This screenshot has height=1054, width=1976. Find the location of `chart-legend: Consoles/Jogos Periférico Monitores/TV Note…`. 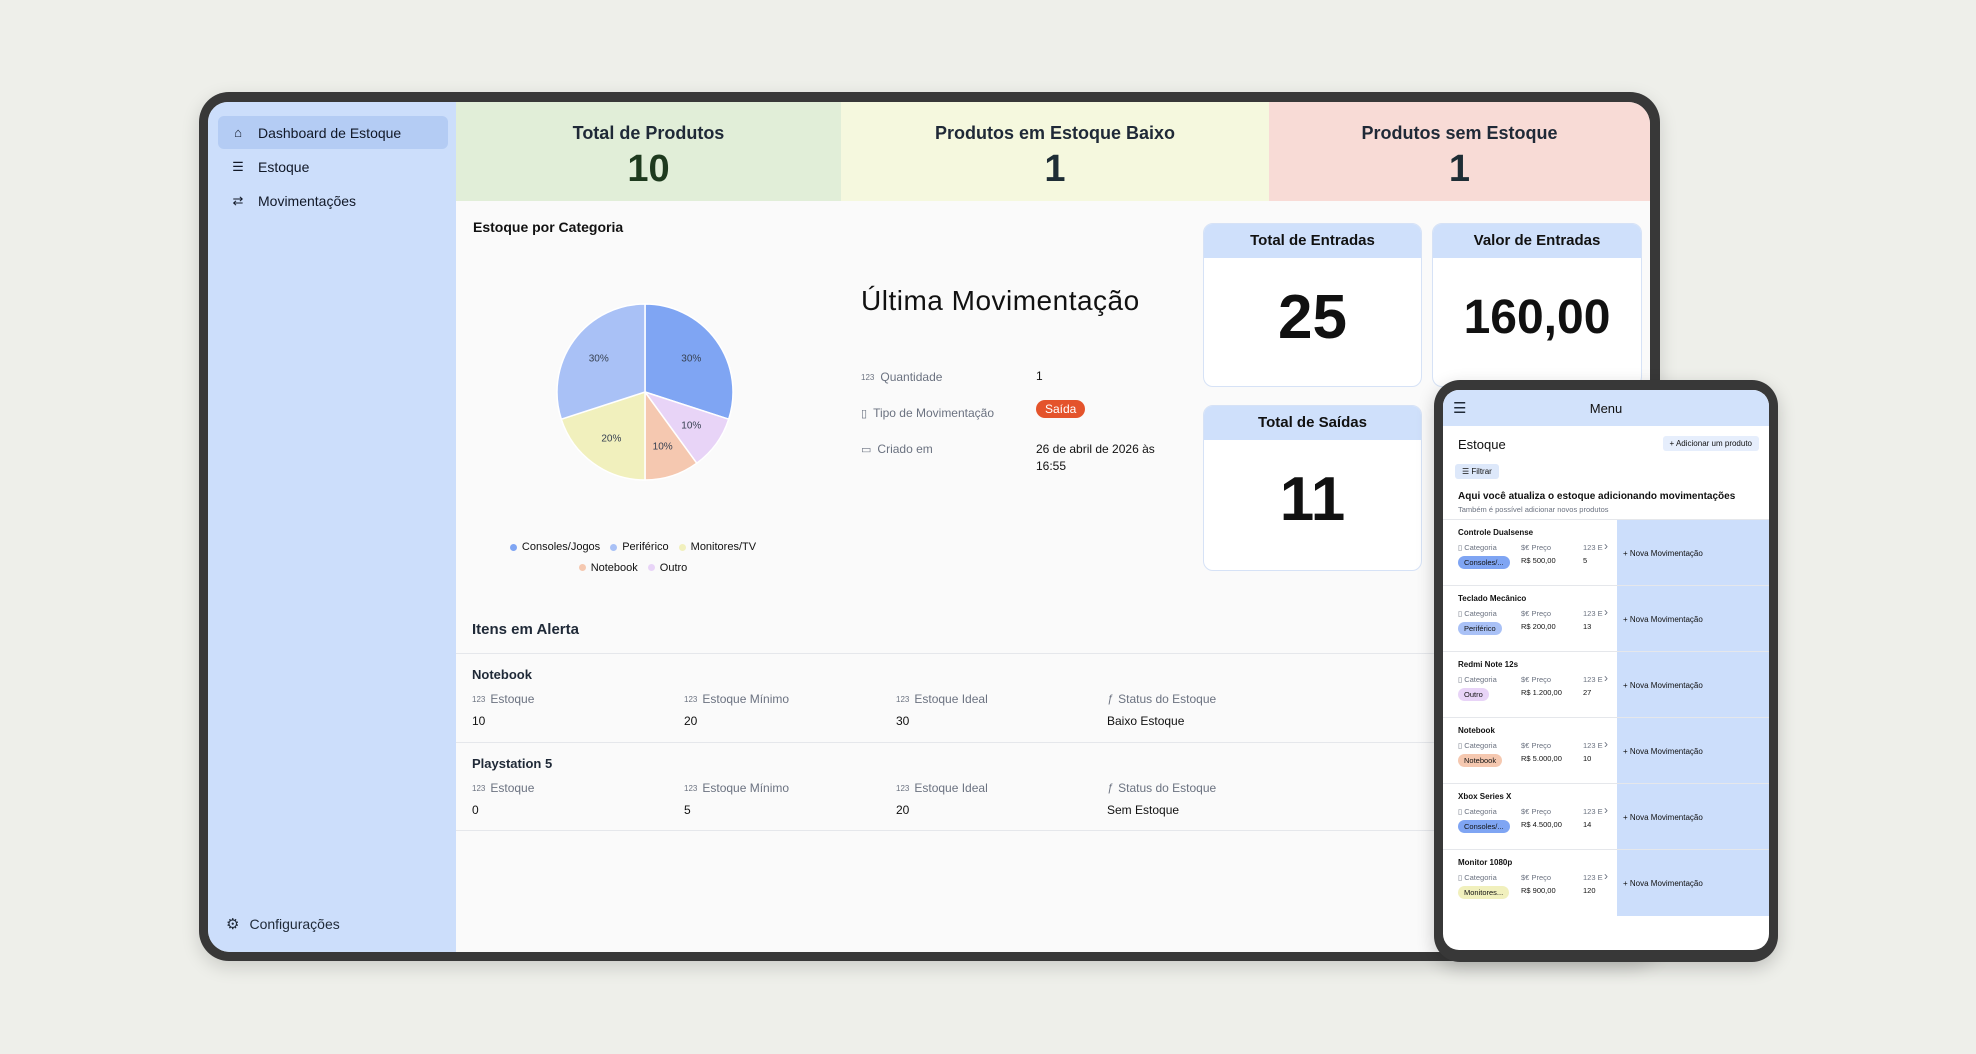

chart-legend: Consoles/Jogos Periférico Monitores/TV Note… is located at coordinates (633, 557).